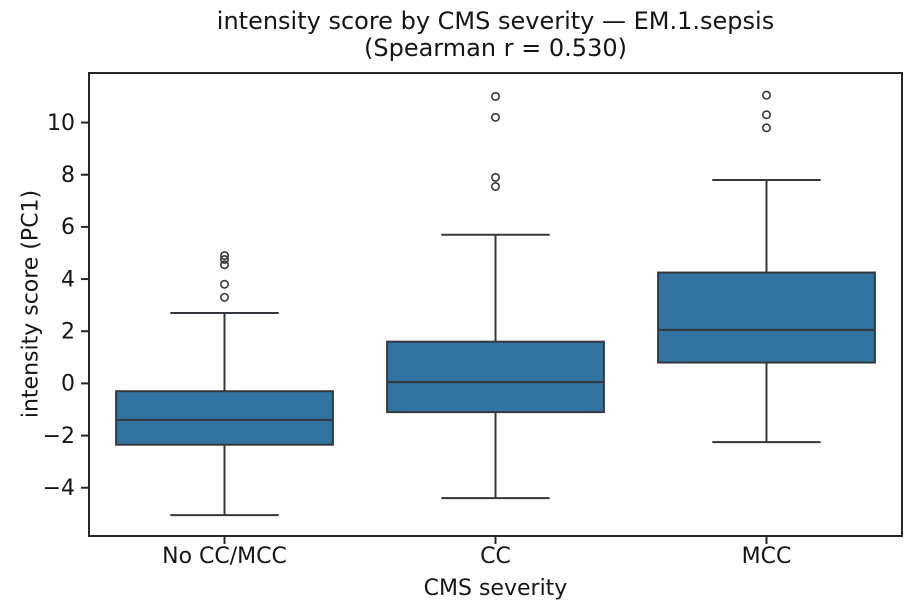 The height and width of the screenshot is (614, 917). What do you see at coordinates (68, 175) in the screenshot?
I see `y-tick-label: 8` at bounding box center [68, 175].